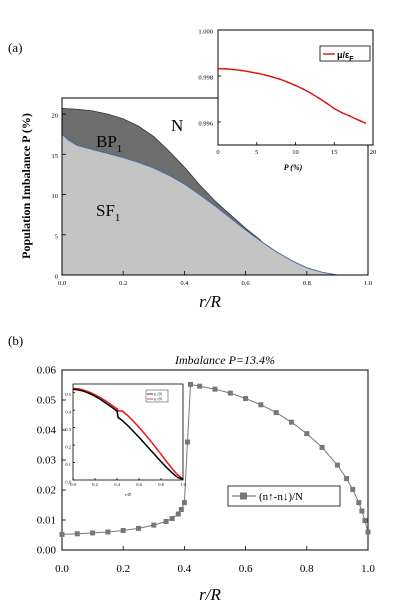 This screenshot has height=613, width=409. What do you see at coordinates (256, 152) in the screenshot?
I see `inset-a-x-tick-label: 5` at bounding box center [256, 152].